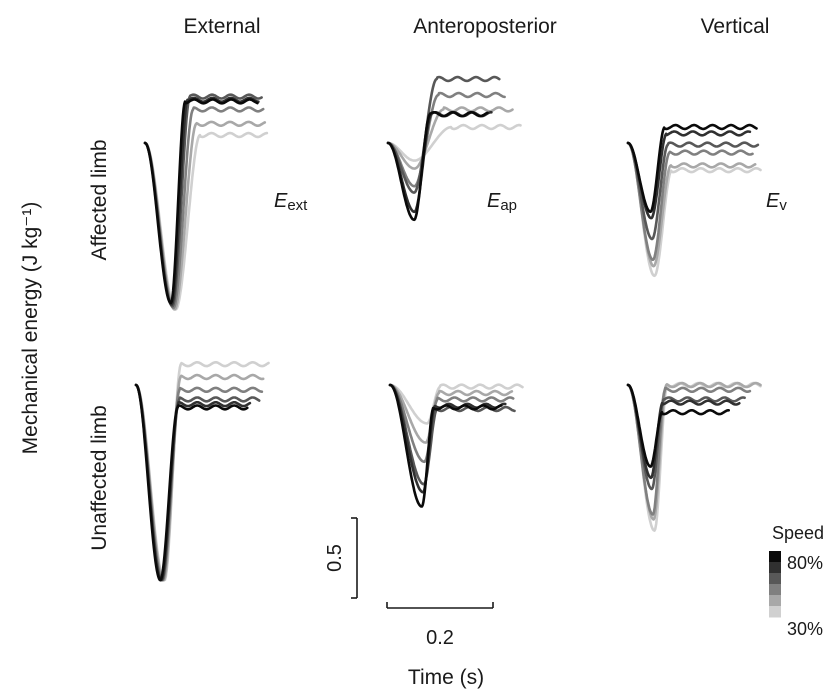  Describe the element at coordinates (206, 221) in the screenshot. I see `series-line-affected-external-30pct` at that location.